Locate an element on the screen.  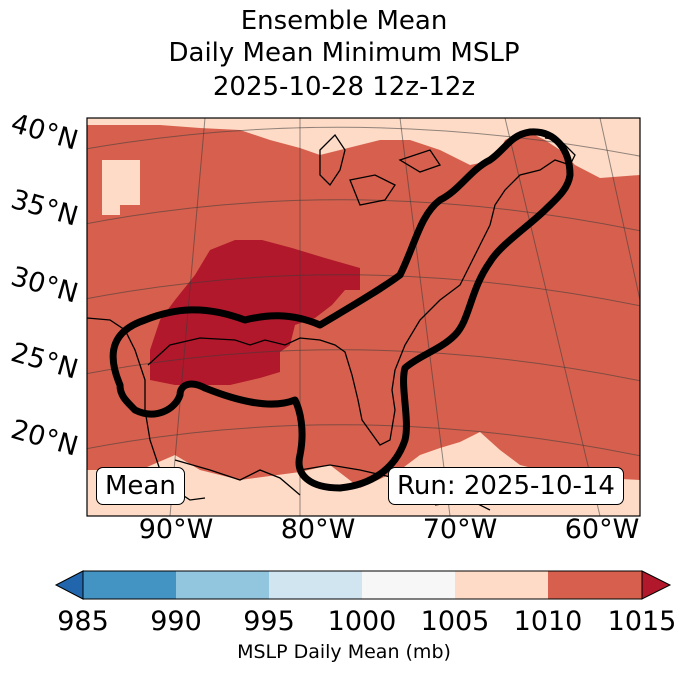
colorbar-label: MSLP Daily Mean (mb) is located at coordinates (344, 652).